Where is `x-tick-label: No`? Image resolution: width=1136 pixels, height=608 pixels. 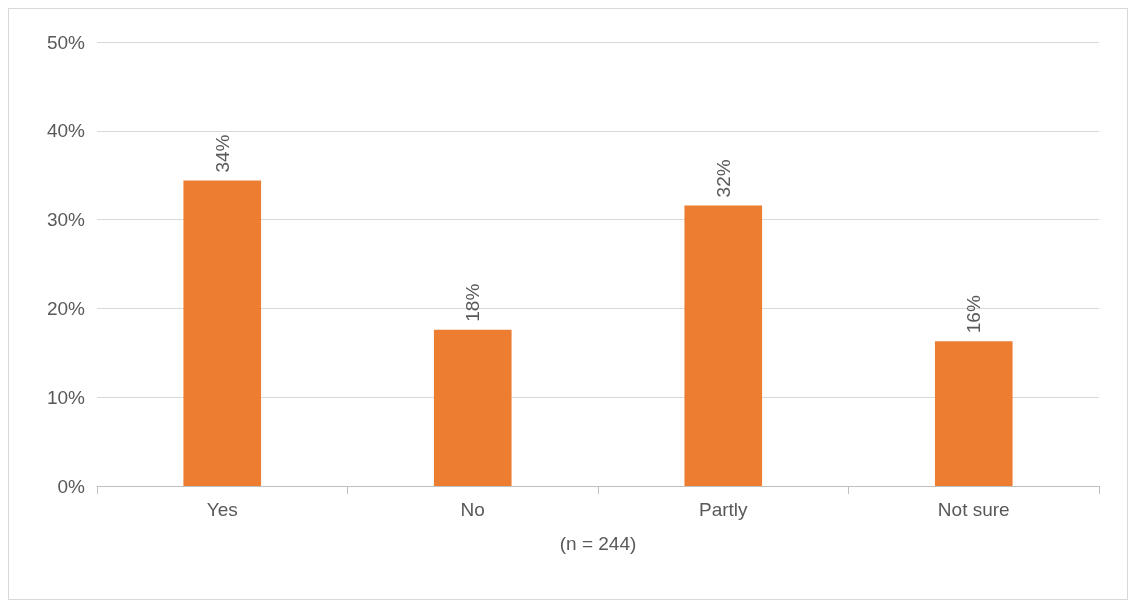
x-tick-label: No is located at coordinates (472, 509).